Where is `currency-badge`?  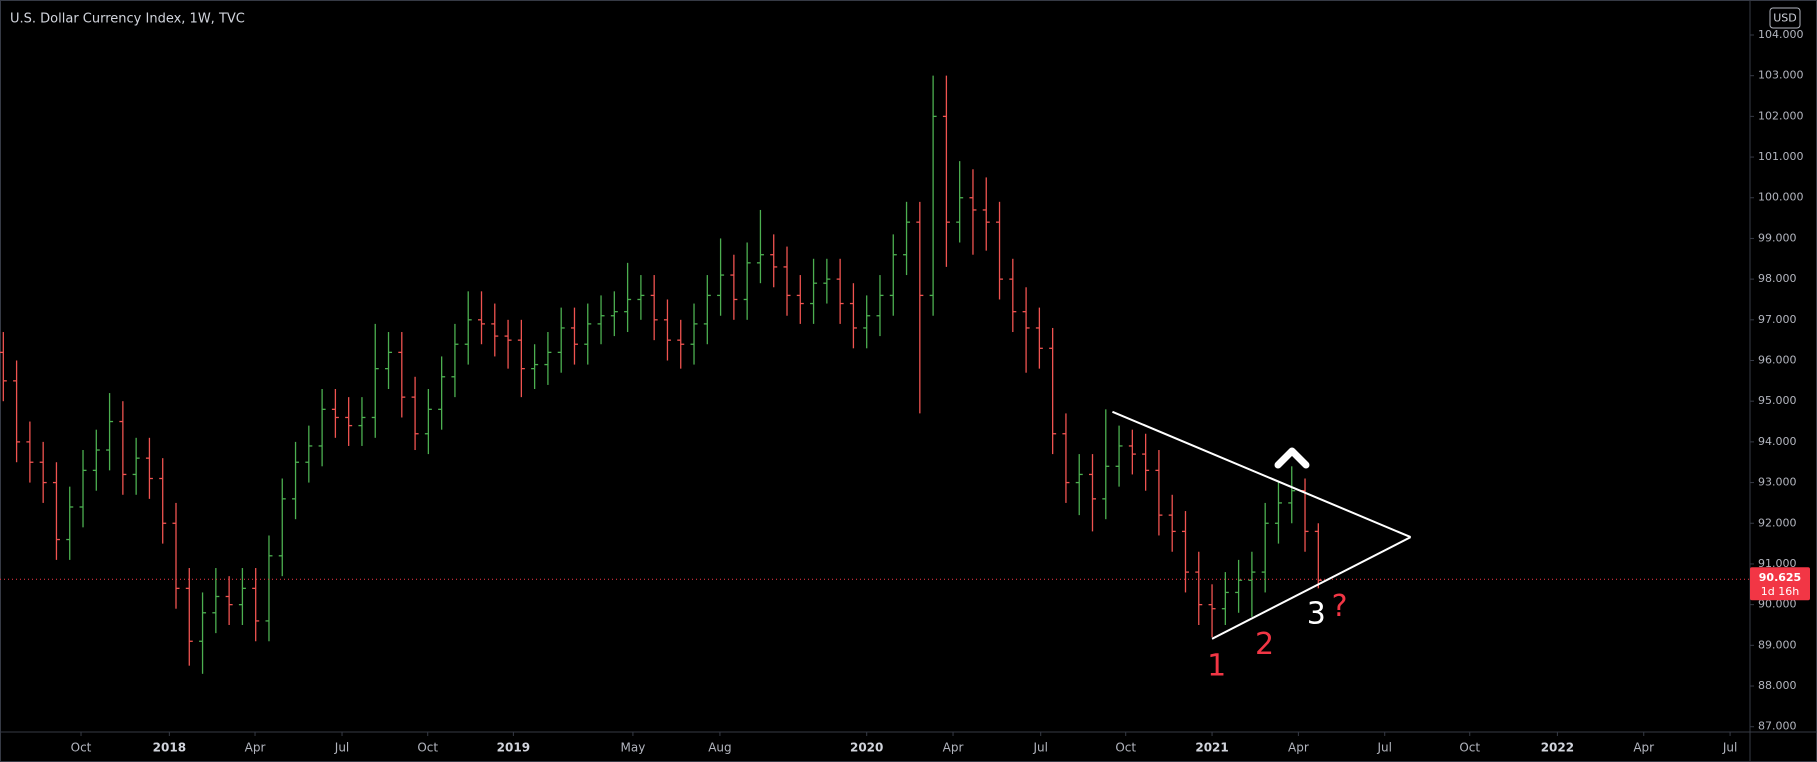
currency-badge is located at coordinates (1785, 18).